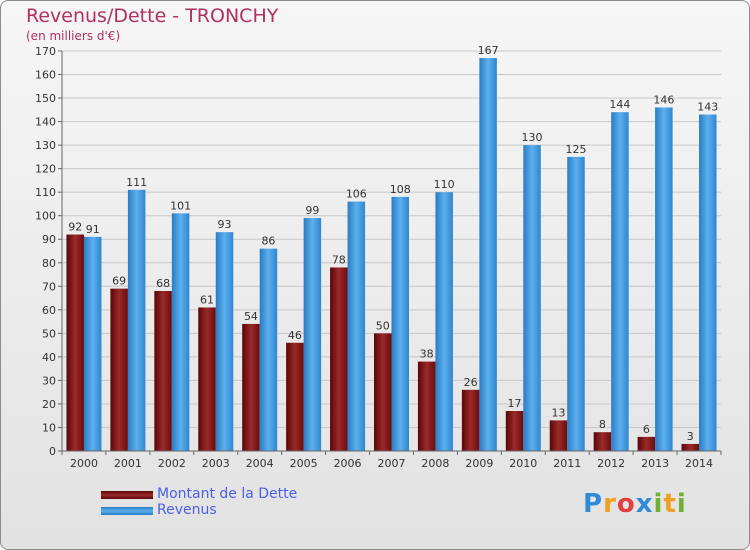 The width and height of the screenshot is (750, 550). Describe the element at coordinates (45, 192) in the screenshot. I see `y-tick-label: 110` at that location.